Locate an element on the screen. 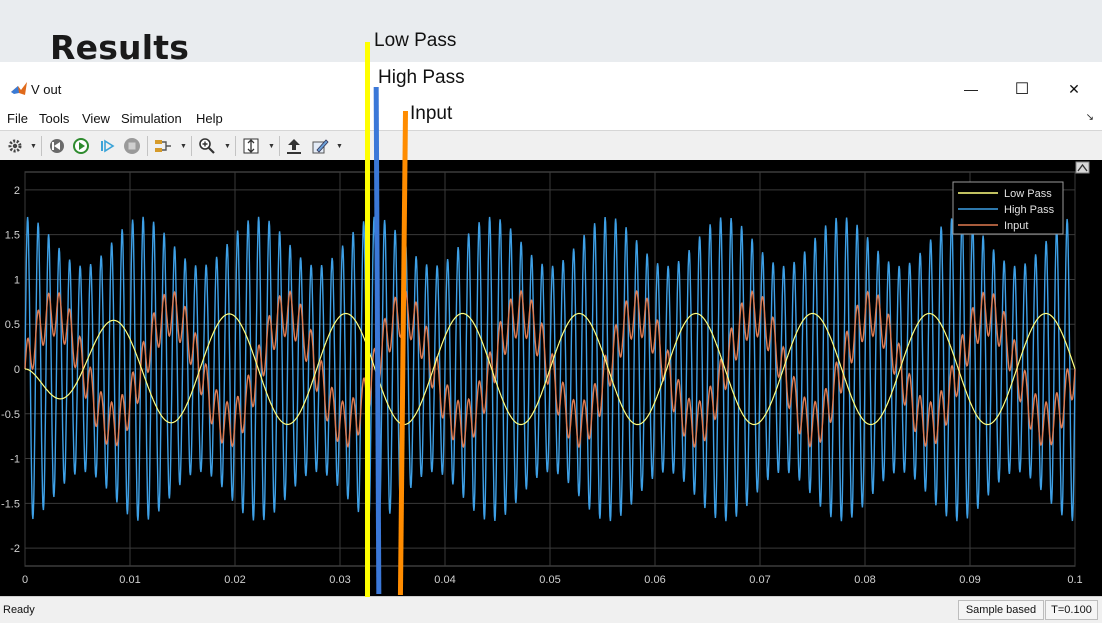 This screenshot has height=623, width=1102. y-tick-label: 1 is located at coordinates (17, 280).